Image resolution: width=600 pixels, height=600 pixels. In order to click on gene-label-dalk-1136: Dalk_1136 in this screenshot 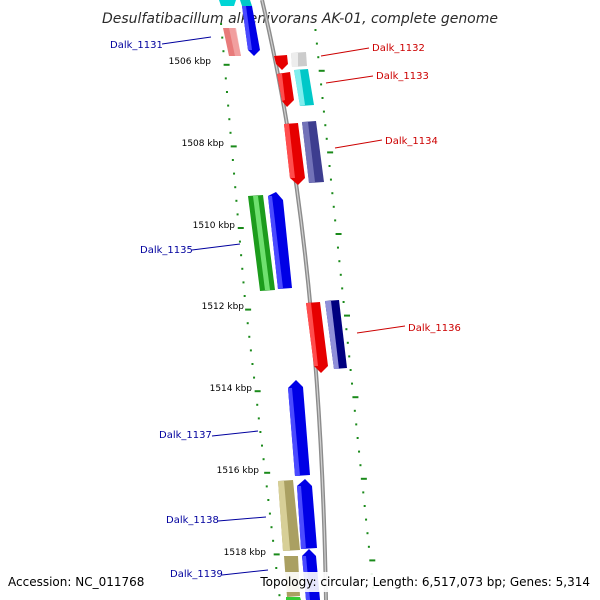, I will do `click(434, 328)`.